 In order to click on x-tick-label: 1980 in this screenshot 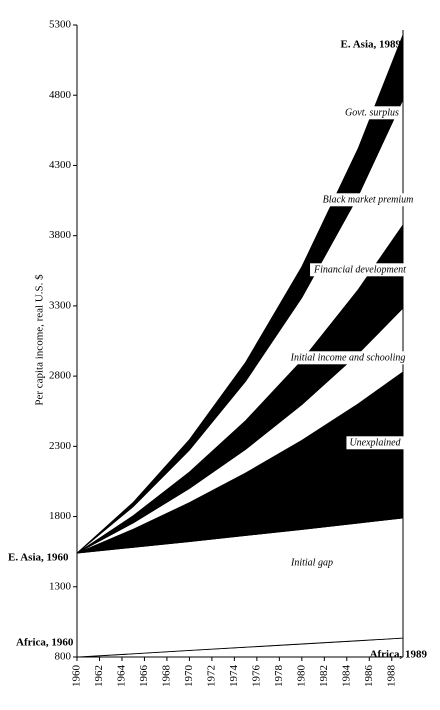, I will do `click(301, 676)`.